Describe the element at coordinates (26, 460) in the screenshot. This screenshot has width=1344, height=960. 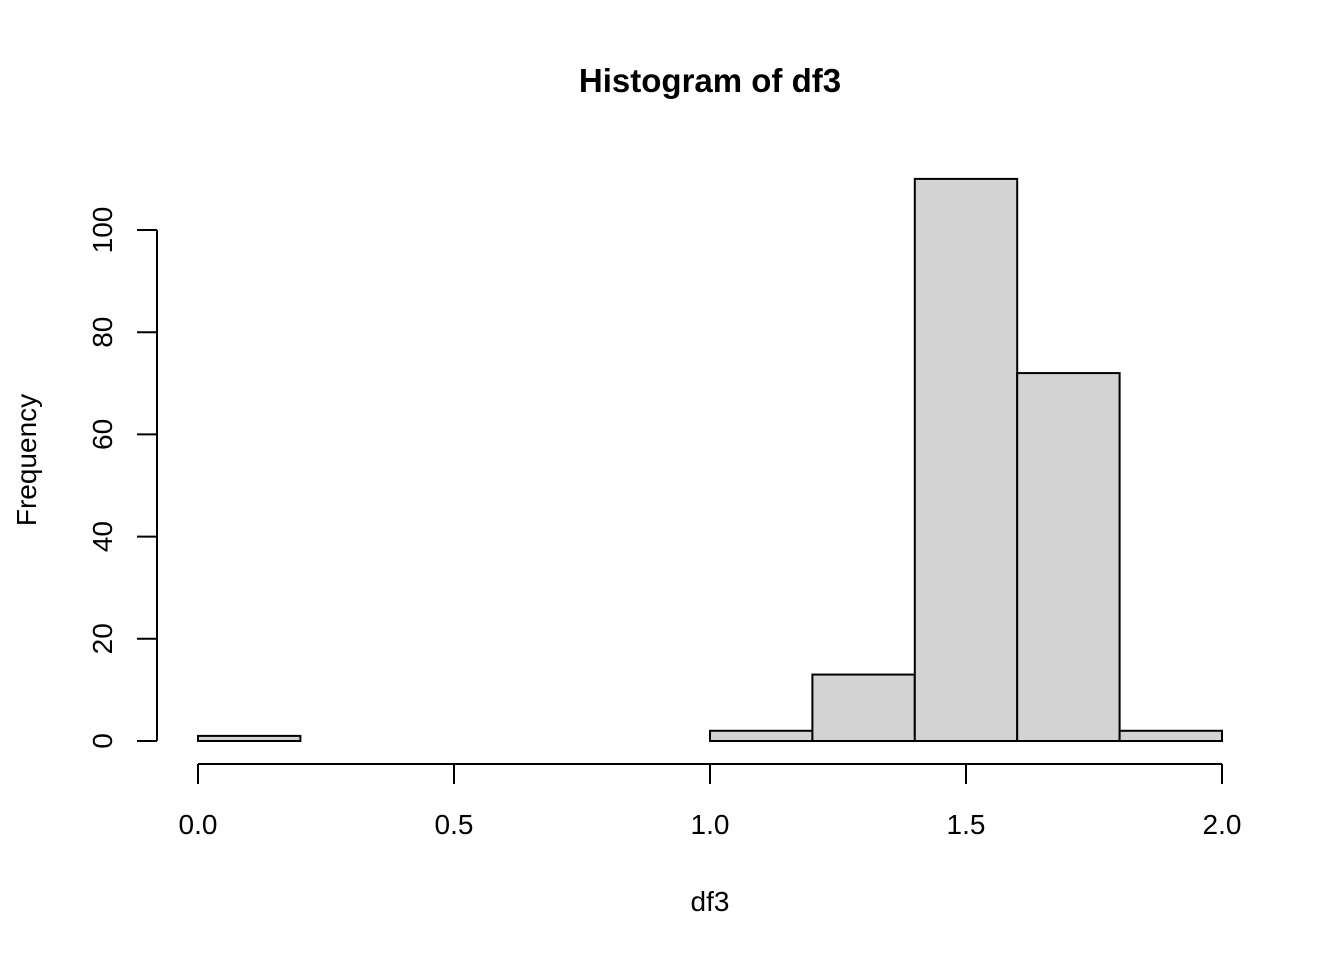
I see `y-axis-label: Frequency` at that location.